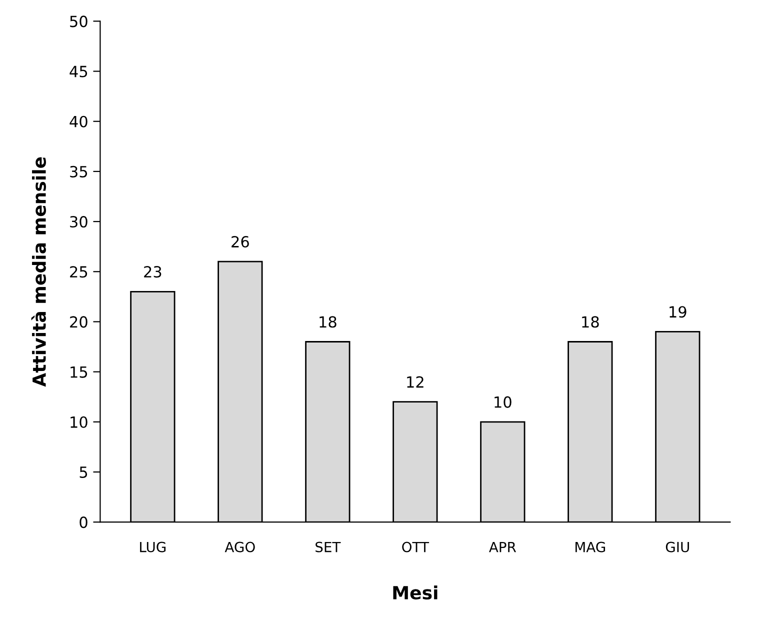 This screenshot has height=623, width=759. What do you see at coordinates (79, 372) in the screenshot?
I see `y-tick-label: 15` at bounding box center [79, 372].